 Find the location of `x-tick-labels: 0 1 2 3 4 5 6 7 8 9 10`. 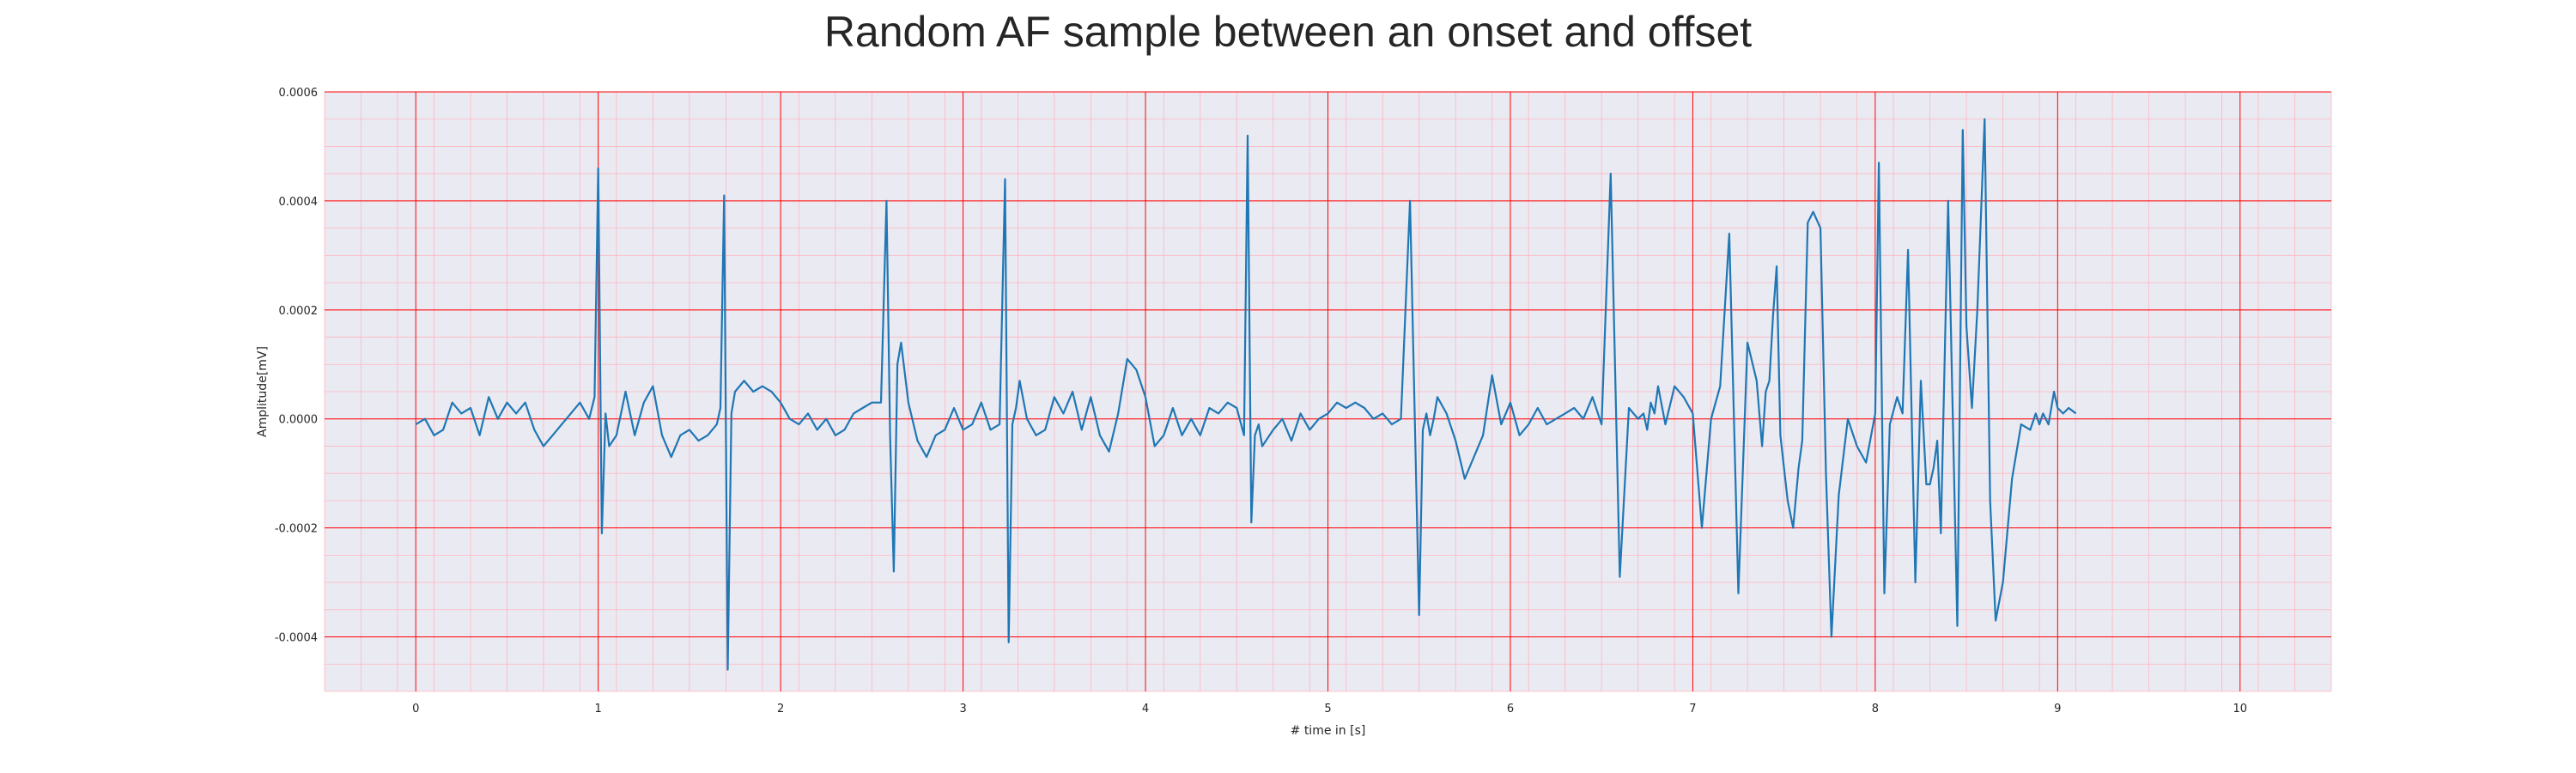

x-tick-labels: 0 1 2 3 4 5 6 7 8 9 10 is located at coordinates (1330, 709).